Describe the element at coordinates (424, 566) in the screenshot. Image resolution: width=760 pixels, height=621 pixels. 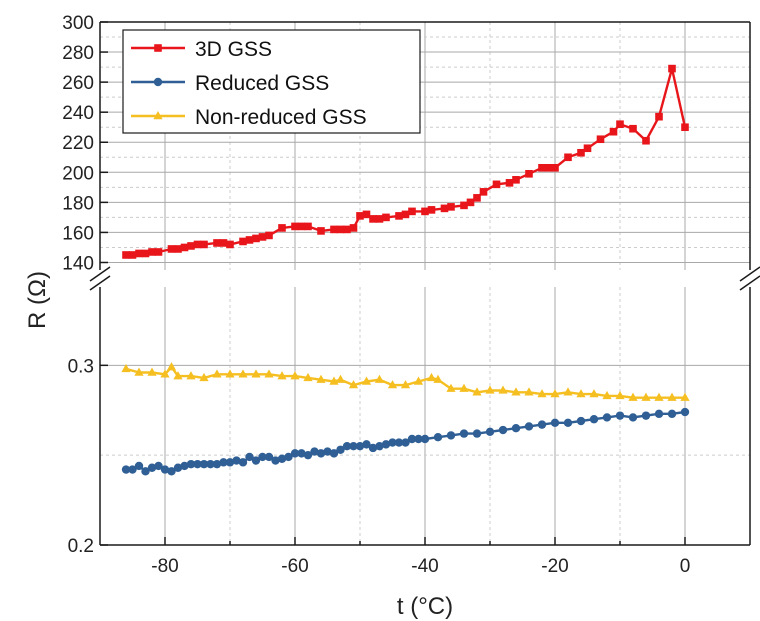
I see `x-tick-label: -40` at that location.